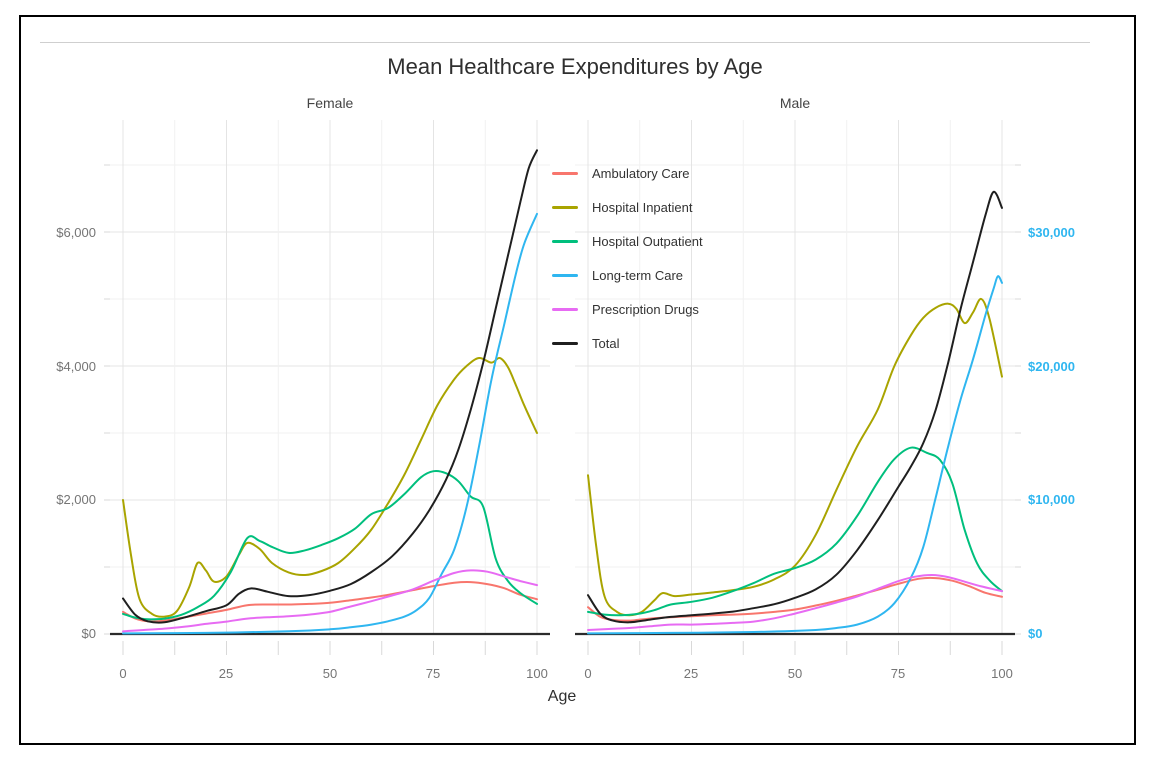 The width and height of the screenshot is (1150, 760). I want to click on y-axis-right-tick-30000: $30,000, so click(1051, 232).